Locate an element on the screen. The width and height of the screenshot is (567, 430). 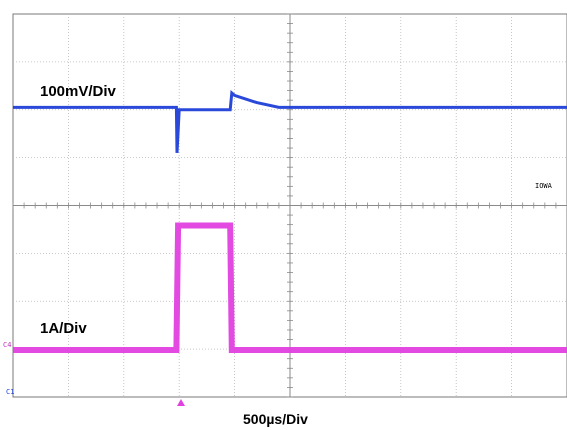
ch4-marker: C4 is located at coordinates (7, 345).